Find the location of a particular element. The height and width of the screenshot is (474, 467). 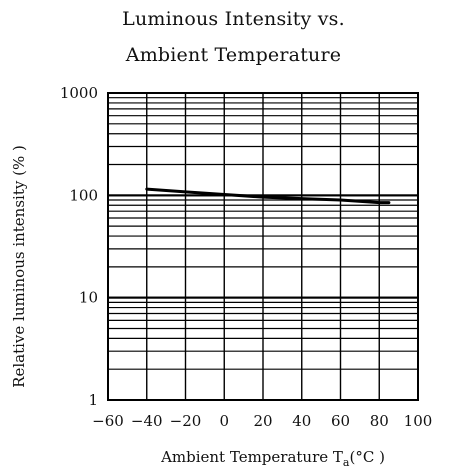

y-axis-label: Relative luminous intensity (% ) is located at coordinates (19, 266).